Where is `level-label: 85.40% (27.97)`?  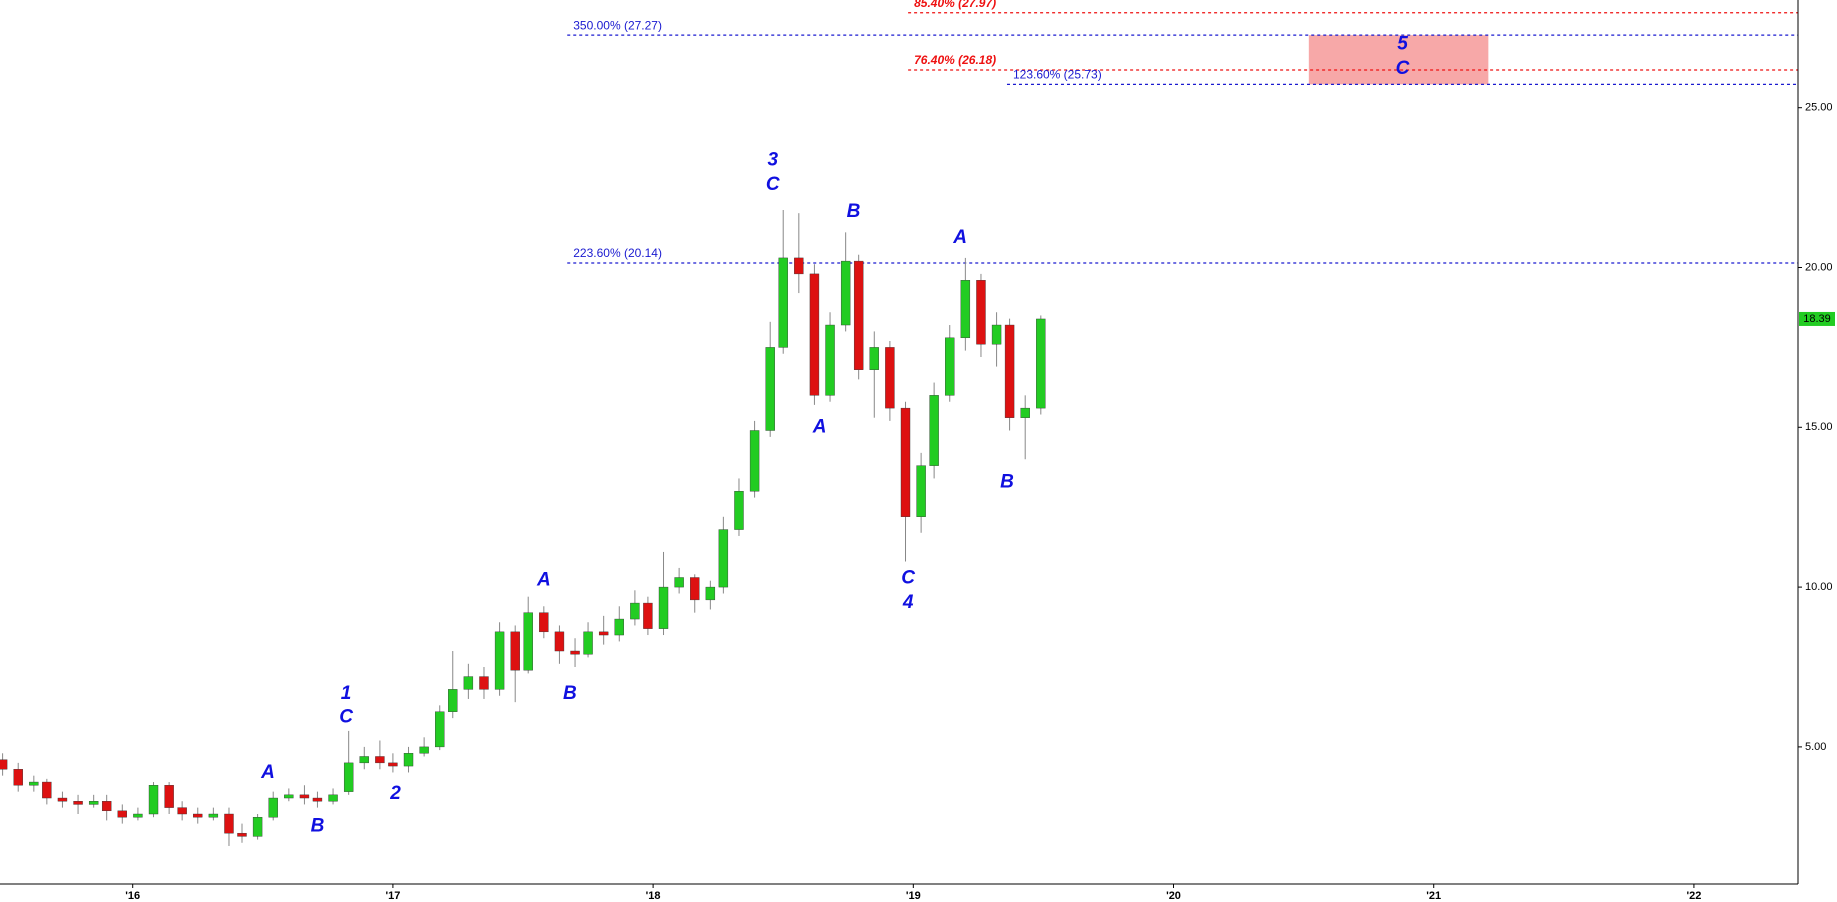 level-label: 85.40% (27.97) is located at coordinates (955, 5).